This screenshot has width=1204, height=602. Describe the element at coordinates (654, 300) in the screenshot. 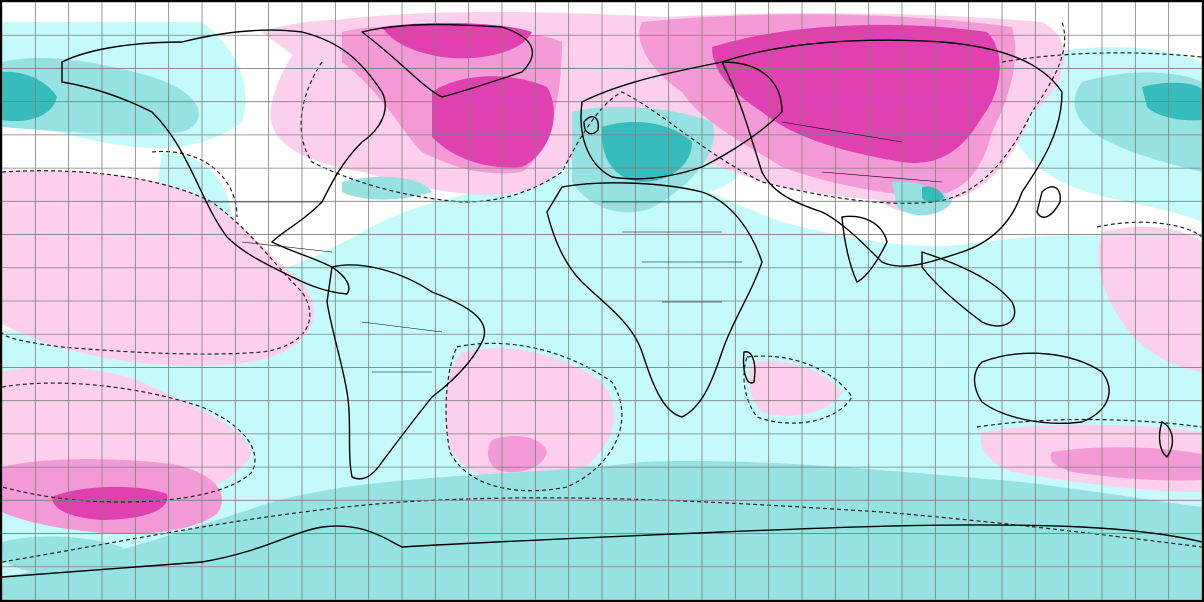

I see `africa-coast` at that location.